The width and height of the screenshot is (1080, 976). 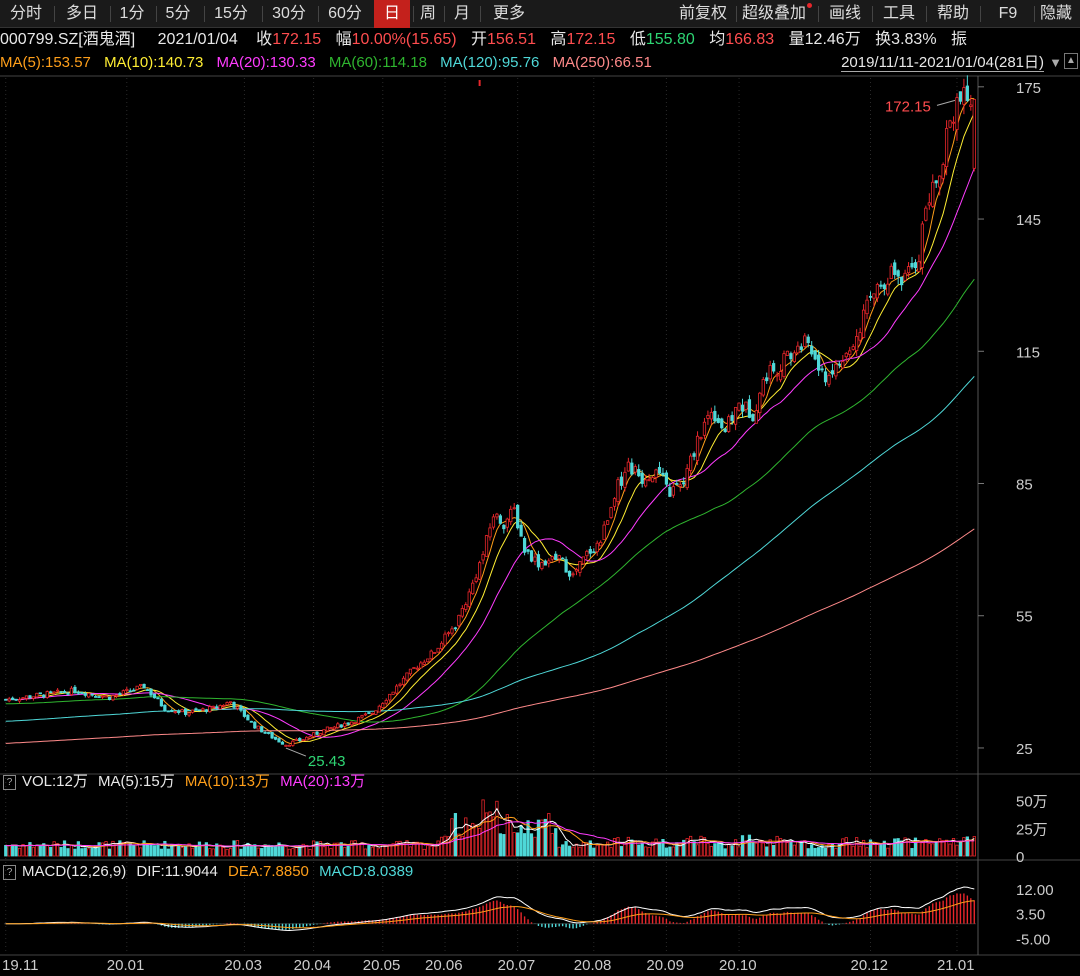 What do you see at coordinates (392, 14) in the screenshot?
I see `tab-daily: 日` at bounding box center [392, 14].